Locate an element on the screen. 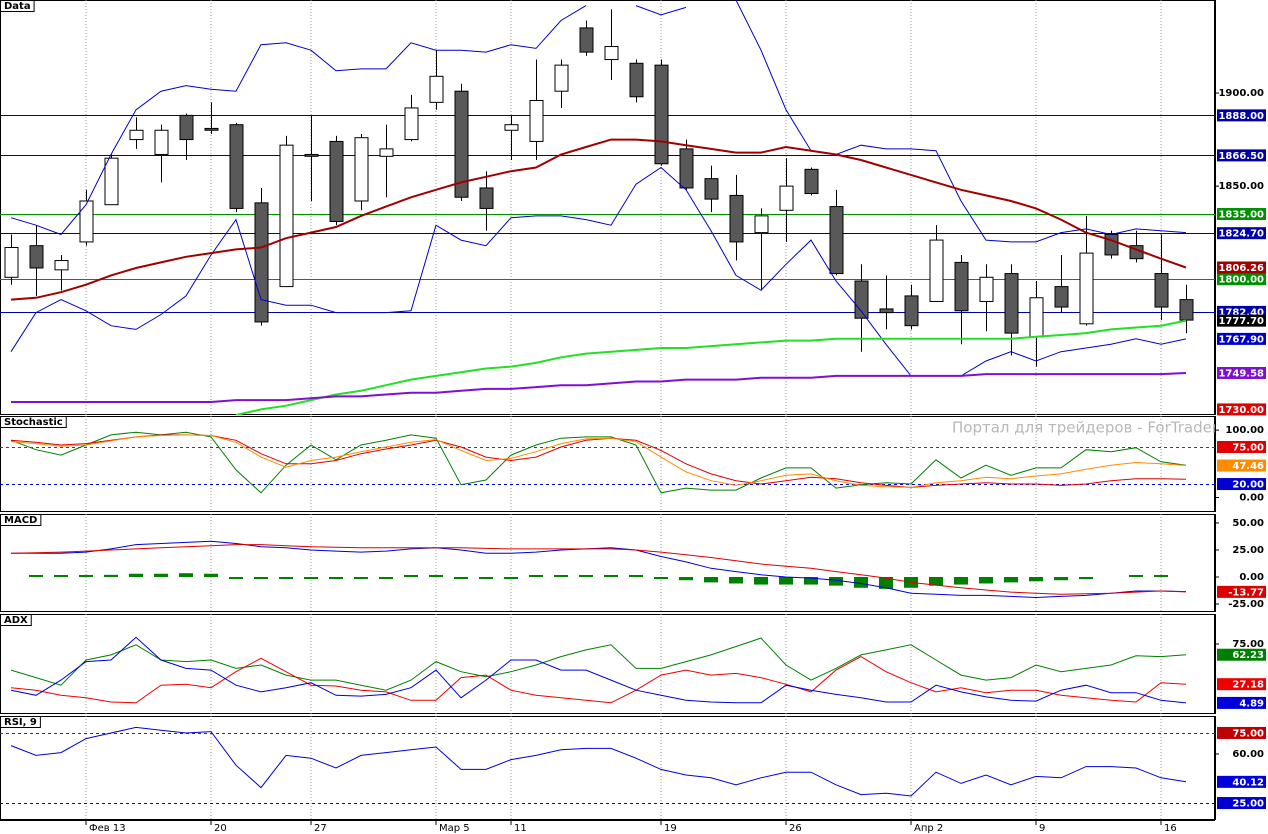 This screenshot has width=1268, height=834. y-tick-label: 0.00 is located at coordinates (1251, 577).